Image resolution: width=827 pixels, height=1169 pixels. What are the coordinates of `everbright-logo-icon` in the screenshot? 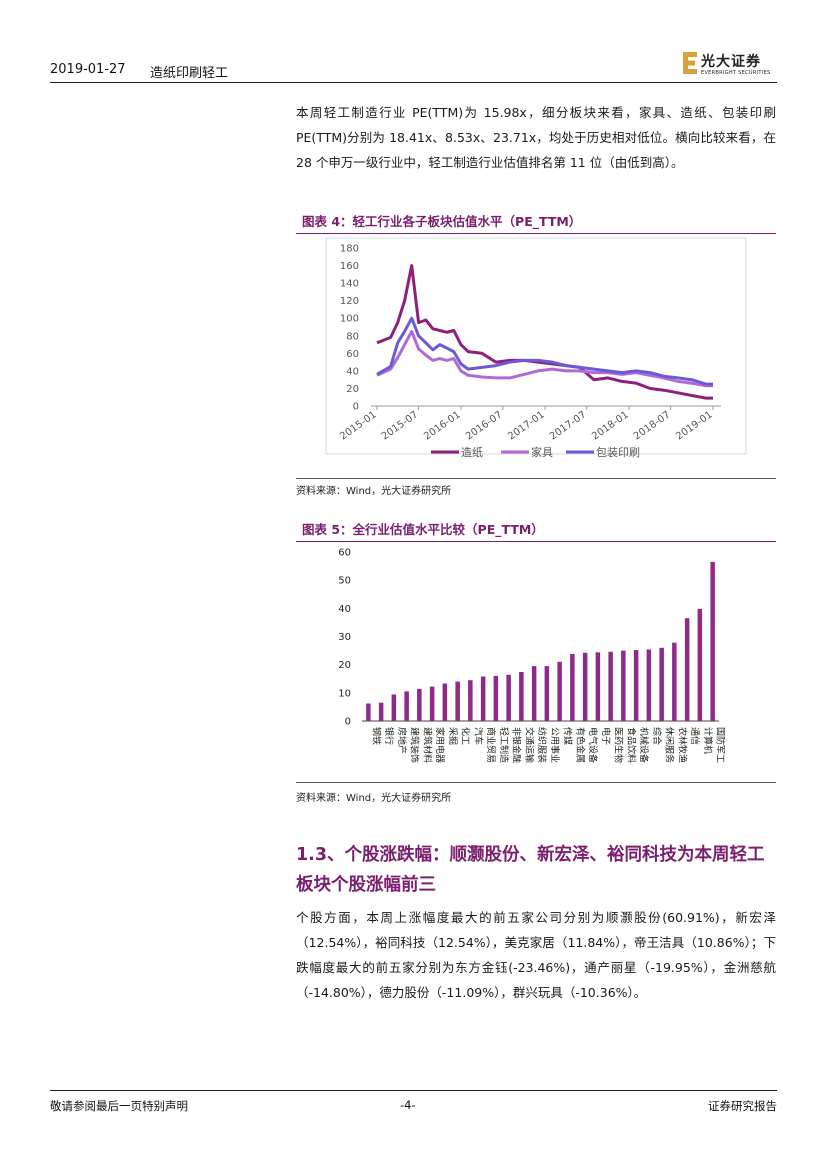 It's located at (690, 63).